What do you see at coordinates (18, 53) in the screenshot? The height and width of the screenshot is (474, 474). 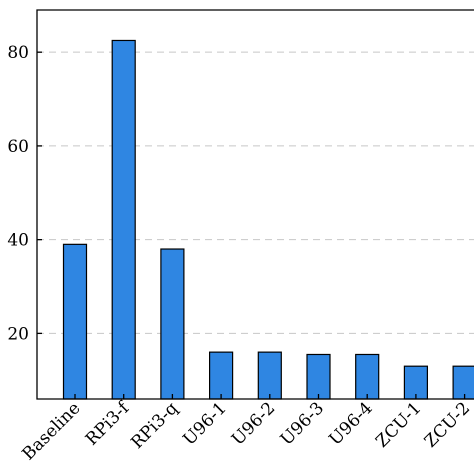 I see `y-tick-label-80: 80` at bounding box center [18, 53].